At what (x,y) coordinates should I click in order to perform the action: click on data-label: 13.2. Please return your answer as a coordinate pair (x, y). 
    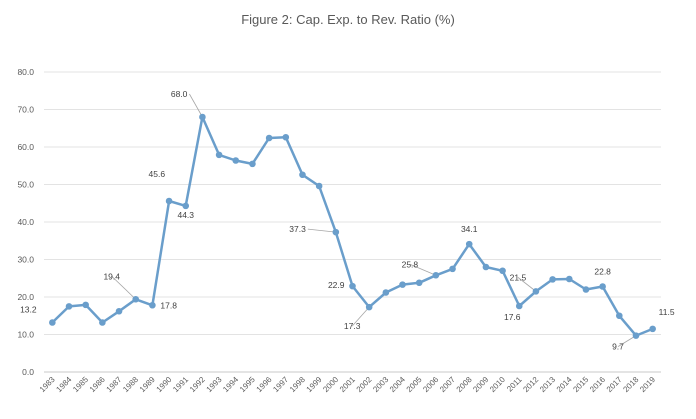
    Looking at the image, I should click on (28, 310).